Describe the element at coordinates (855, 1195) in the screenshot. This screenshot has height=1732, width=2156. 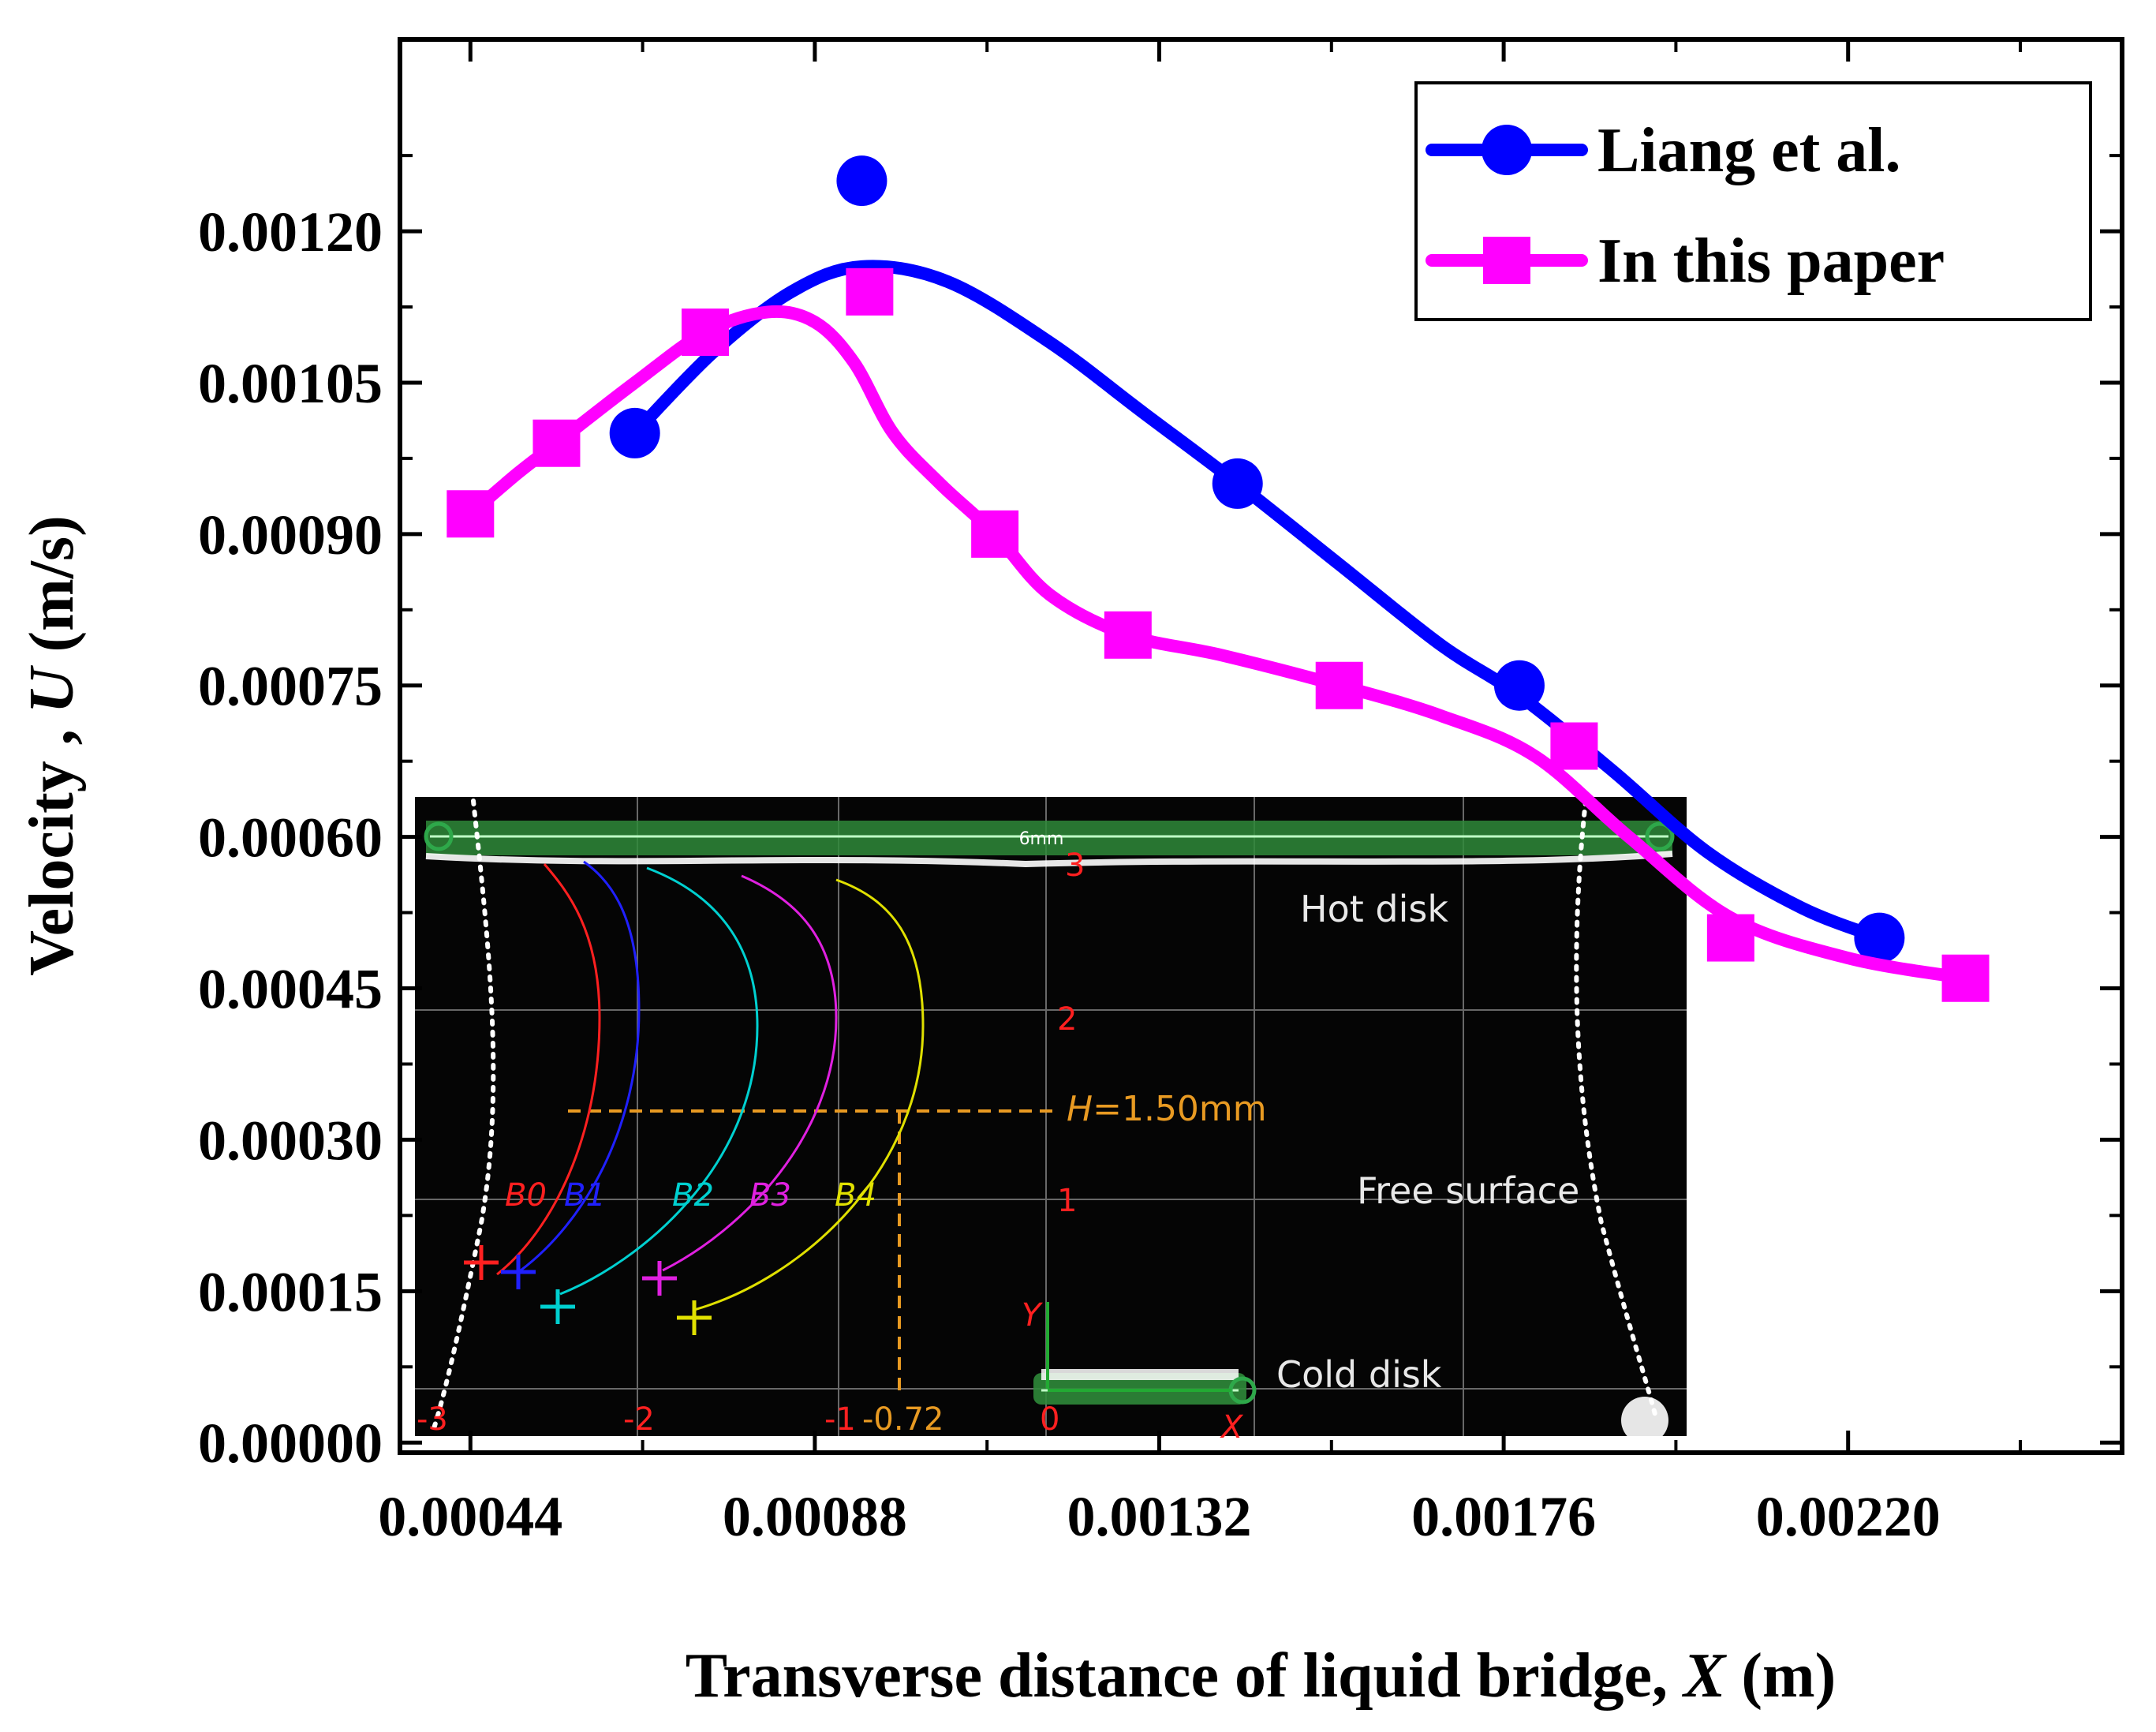
I see `particle-label-b4: B4` at that location.